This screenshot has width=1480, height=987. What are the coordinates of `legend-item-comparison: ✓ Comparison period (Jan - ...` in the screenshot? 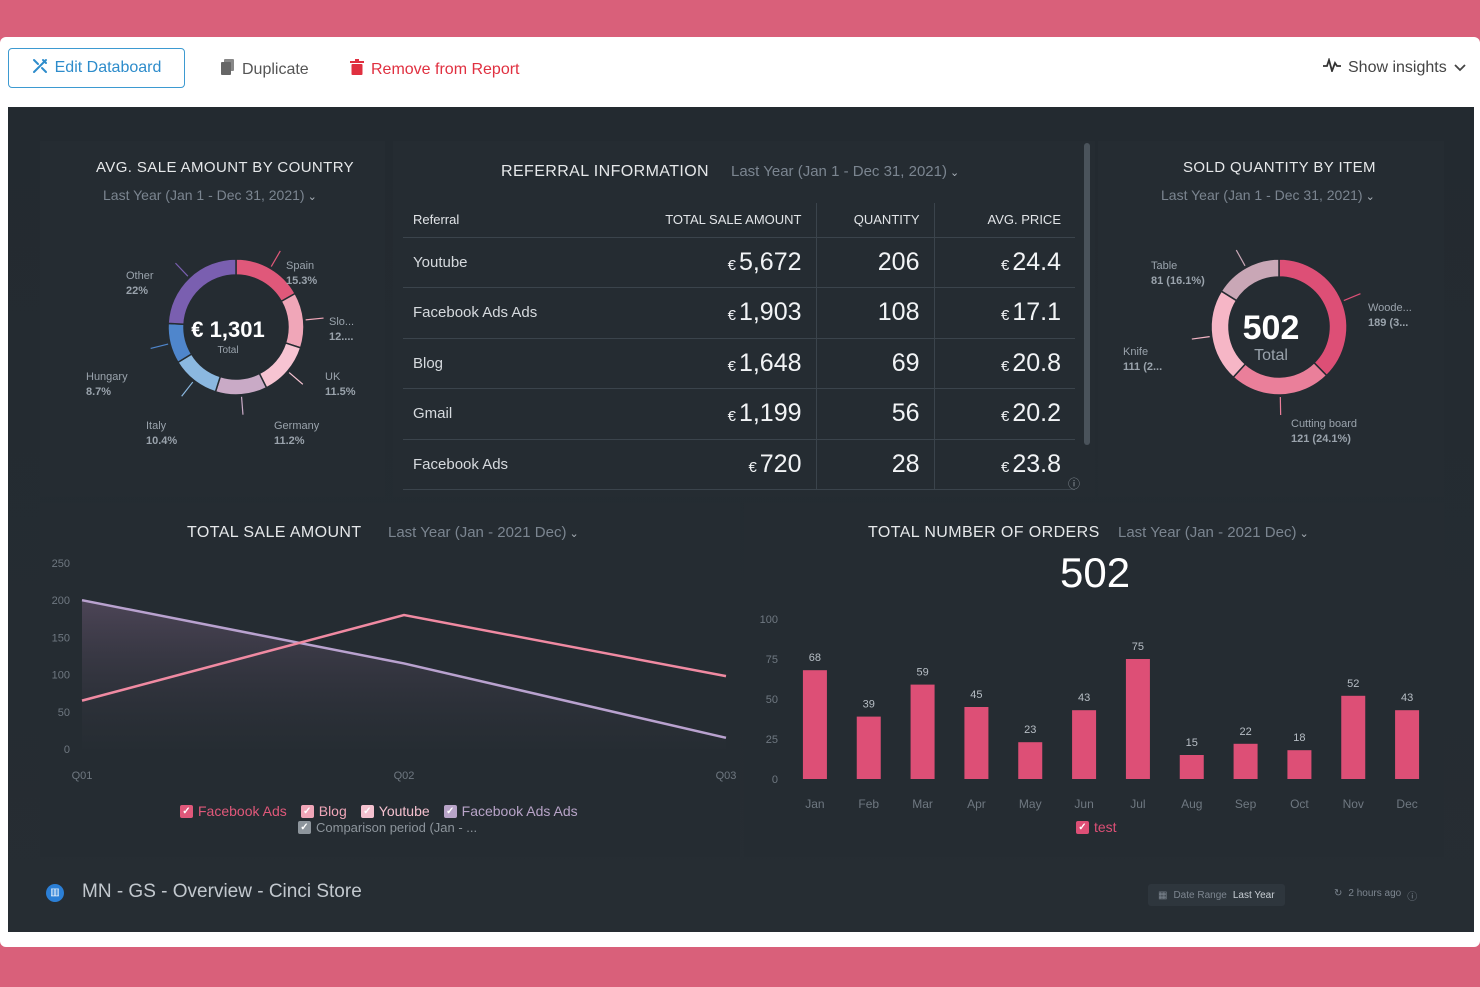 It's located at (387, 827).